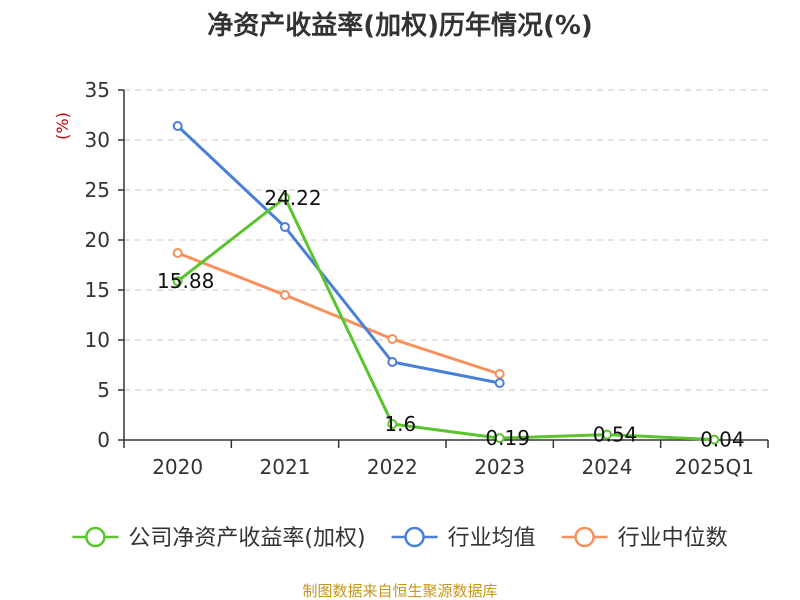  I want to click on y-tick-label: 30, so click(97, 140).